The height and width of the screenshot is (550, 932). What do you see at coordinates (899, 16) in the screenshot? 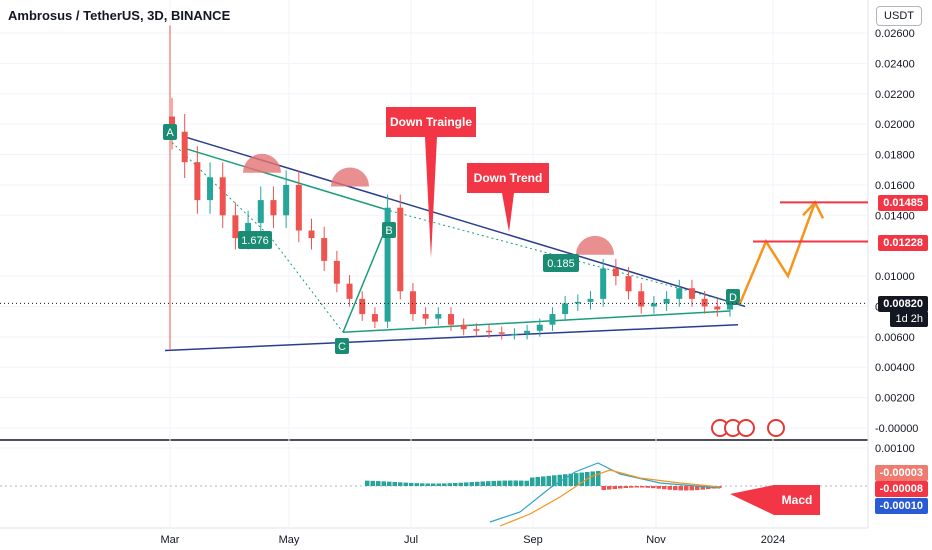
I see `currency-selector: USDT` at bounding box center [899, 16].